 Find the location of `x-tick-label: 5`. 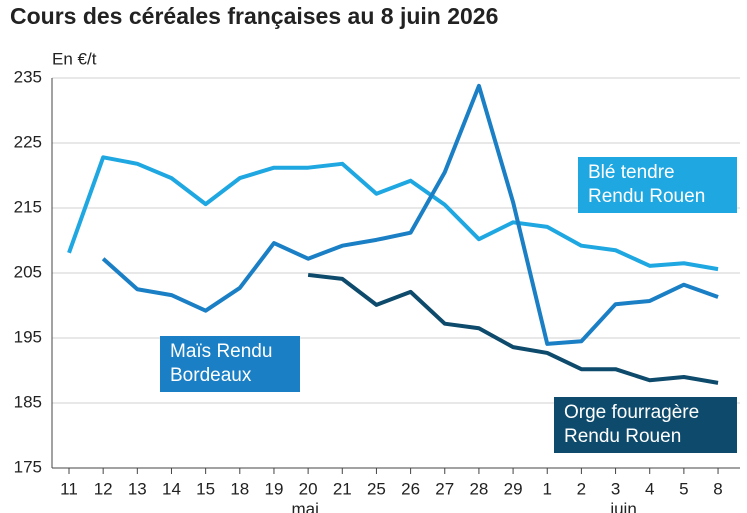

x-tick-label: 5 is located at coordinates (683, 488).